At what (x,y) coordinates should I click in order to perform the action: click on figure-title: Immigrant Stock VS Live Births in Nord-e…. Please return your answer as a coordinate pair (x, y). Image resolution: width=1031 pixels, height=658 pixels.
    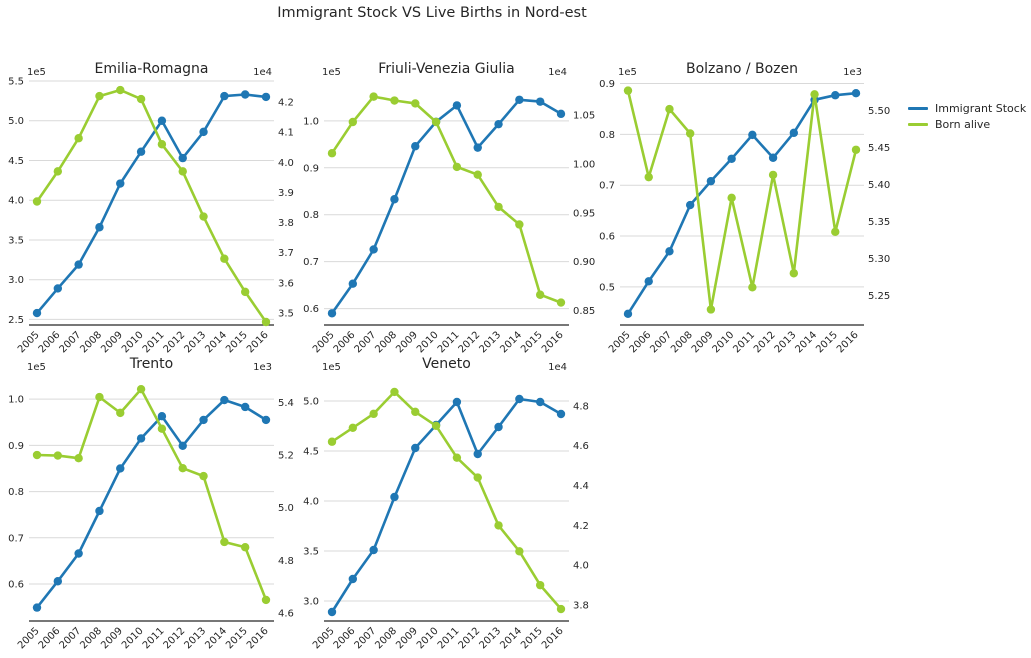
    Looking at the image, I should click on (432, 13).